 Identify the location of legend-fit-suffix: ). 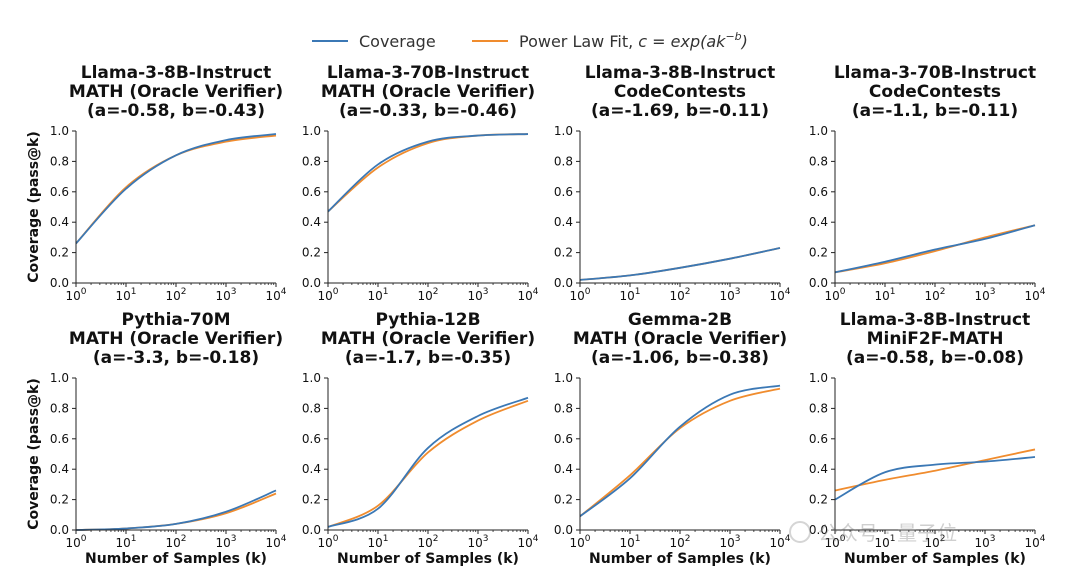
(744, 41).